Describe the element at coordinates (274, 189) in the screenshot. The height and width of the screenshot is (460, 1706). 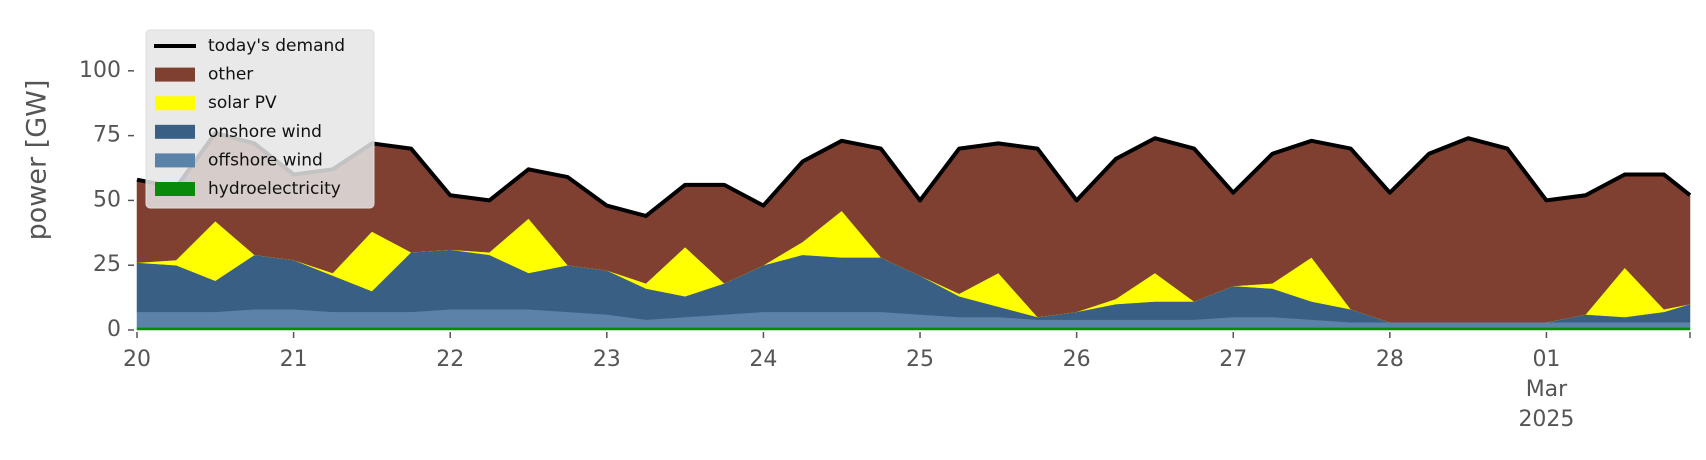
I see `legend-label: hydroelectricity` at that location.